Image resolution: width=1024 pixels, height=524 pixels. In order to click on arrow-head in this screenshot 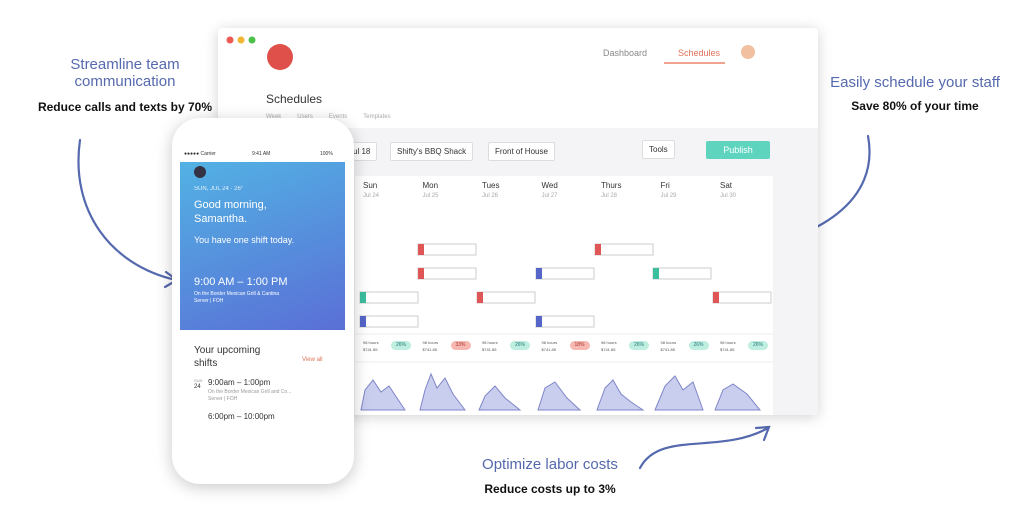, I will do `click(762, 433)`.